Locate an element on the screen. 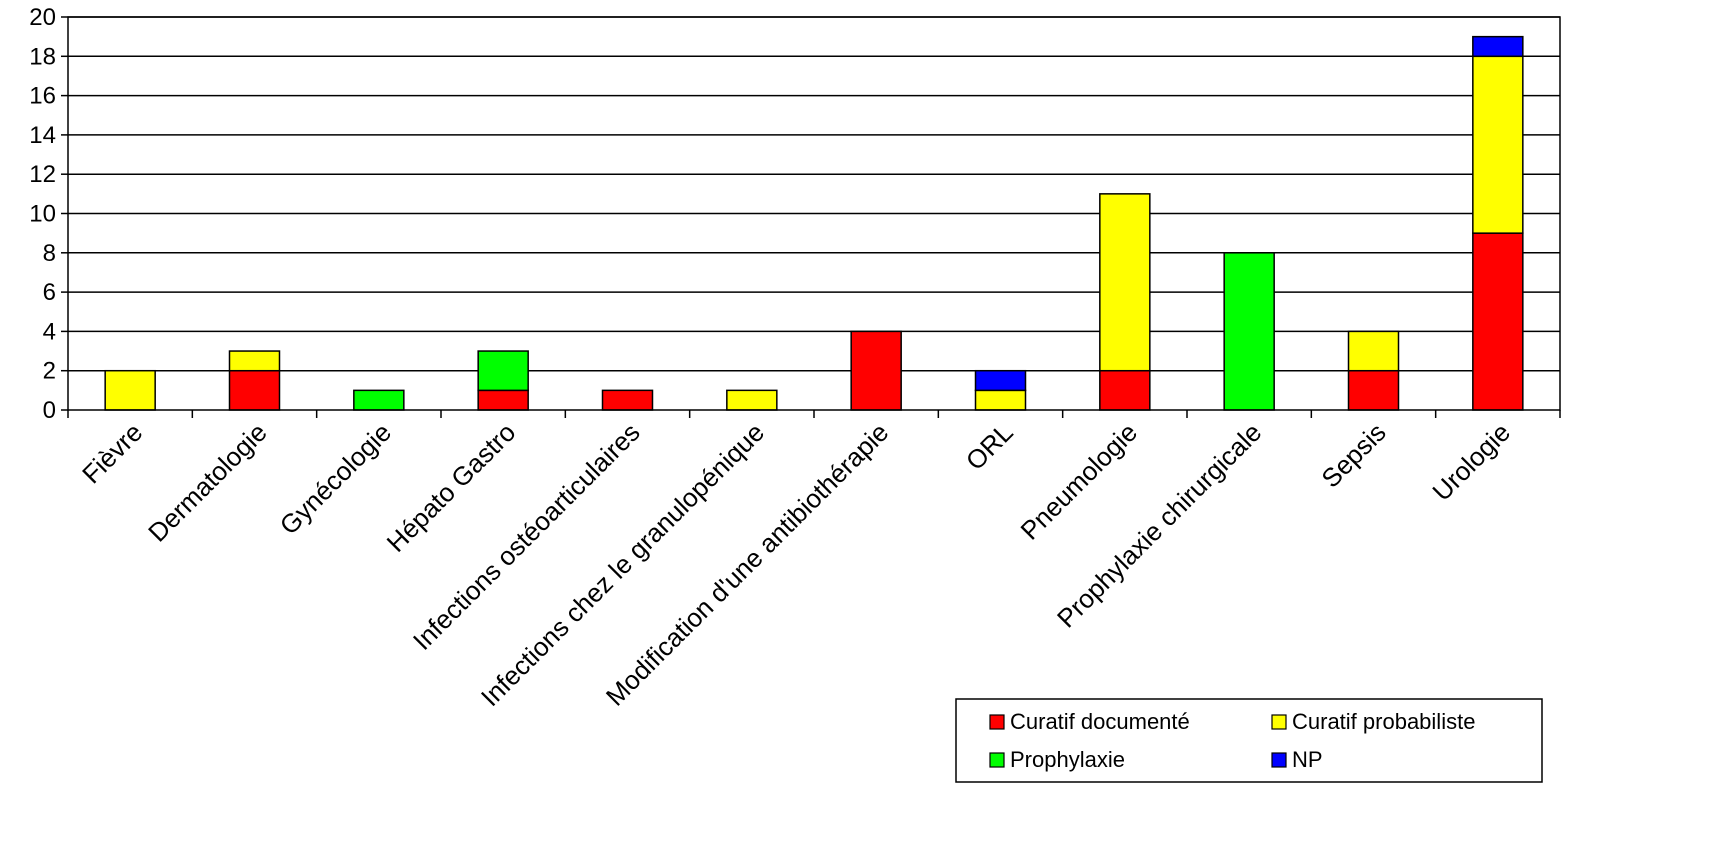 Image resolution: width=1711 pixels, height=852 pixels. y-tick-label: 10 is located at coordinates (42, 214).